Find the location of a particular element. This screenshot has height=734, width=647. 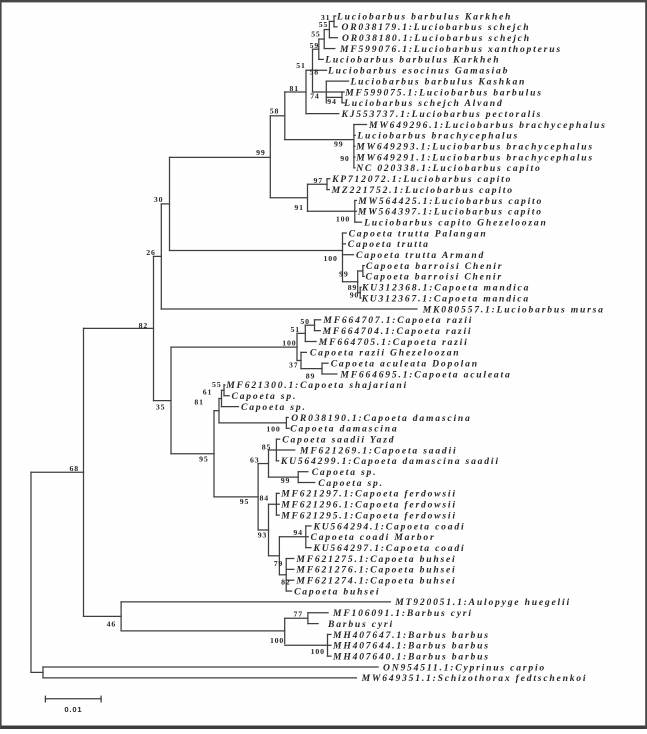

svg-text: 93 is located at coordinates (263, 535).